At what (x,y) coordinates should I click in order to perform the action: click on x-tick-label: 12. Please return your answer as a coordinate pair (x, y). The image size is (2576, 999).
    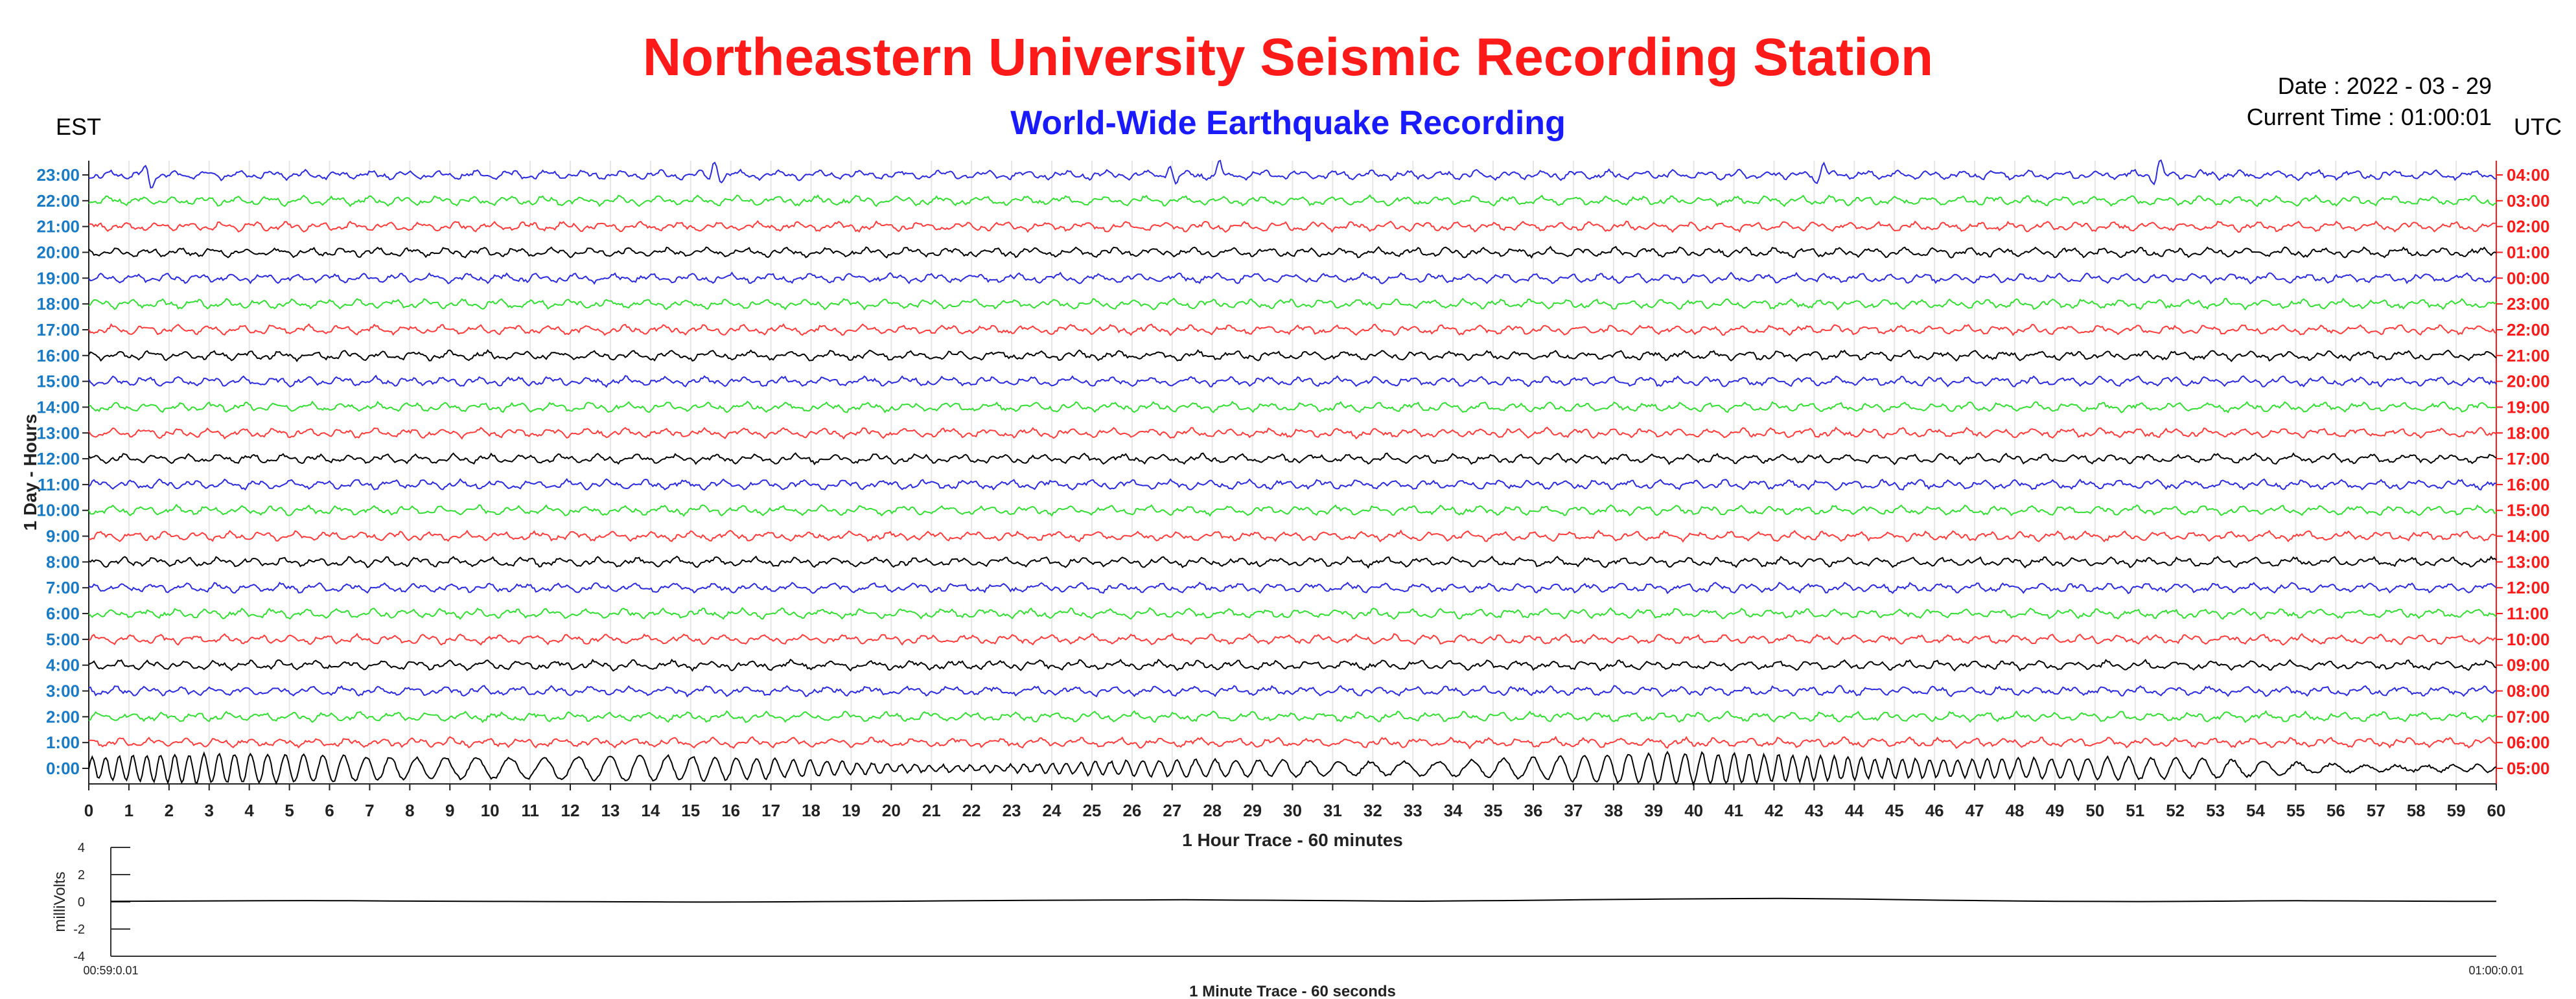
    Looking at the image, I should click on (570, 811).